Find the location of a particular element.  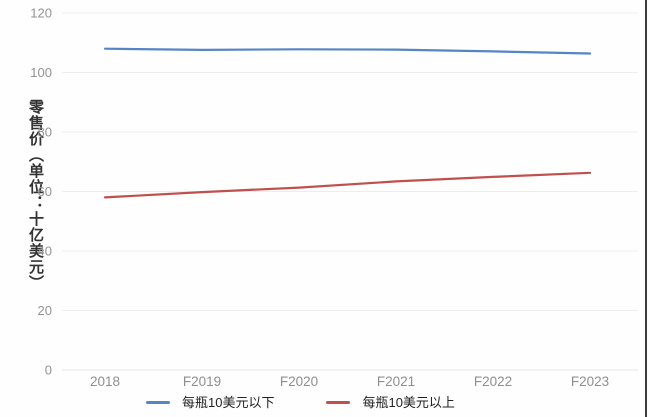

x-tick-label: F2020 is located at coordinates (299, 381).